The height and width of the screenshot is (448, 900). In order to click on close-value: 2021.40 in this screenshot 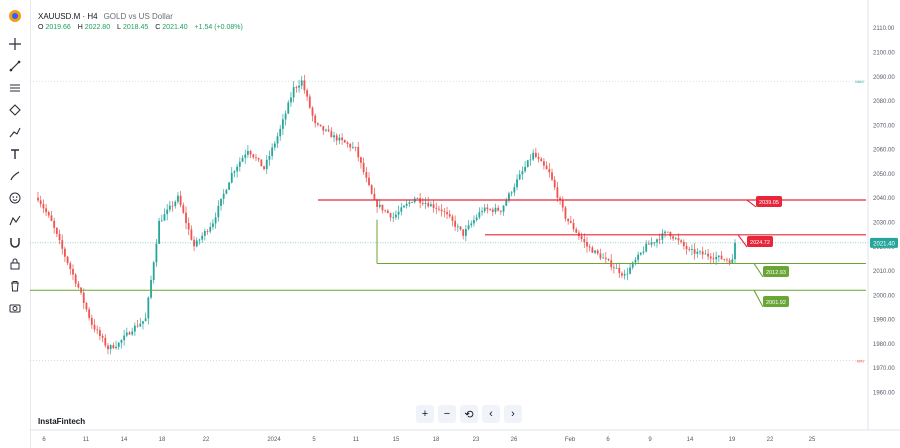, I will do `click(175, 27)`.